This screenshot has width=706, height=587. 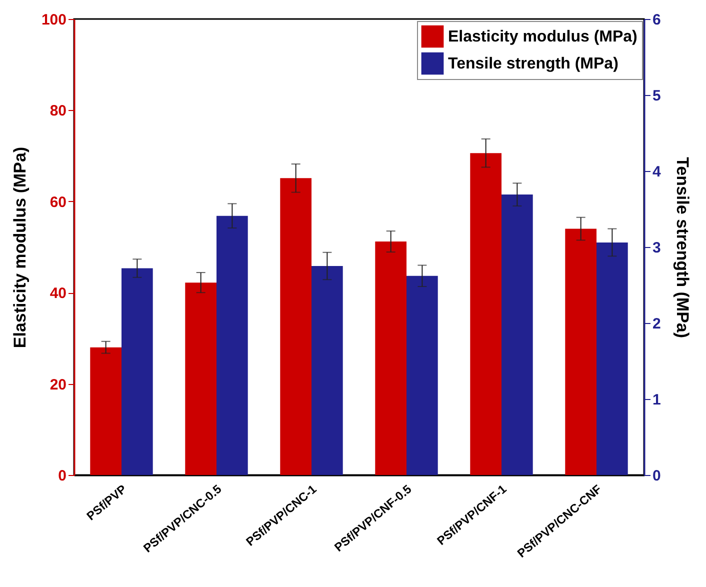 What do you see at coordinates (656, 400) in the screenshot?
I see `y2-tick-label: 1` at bounding box center [656, 400].